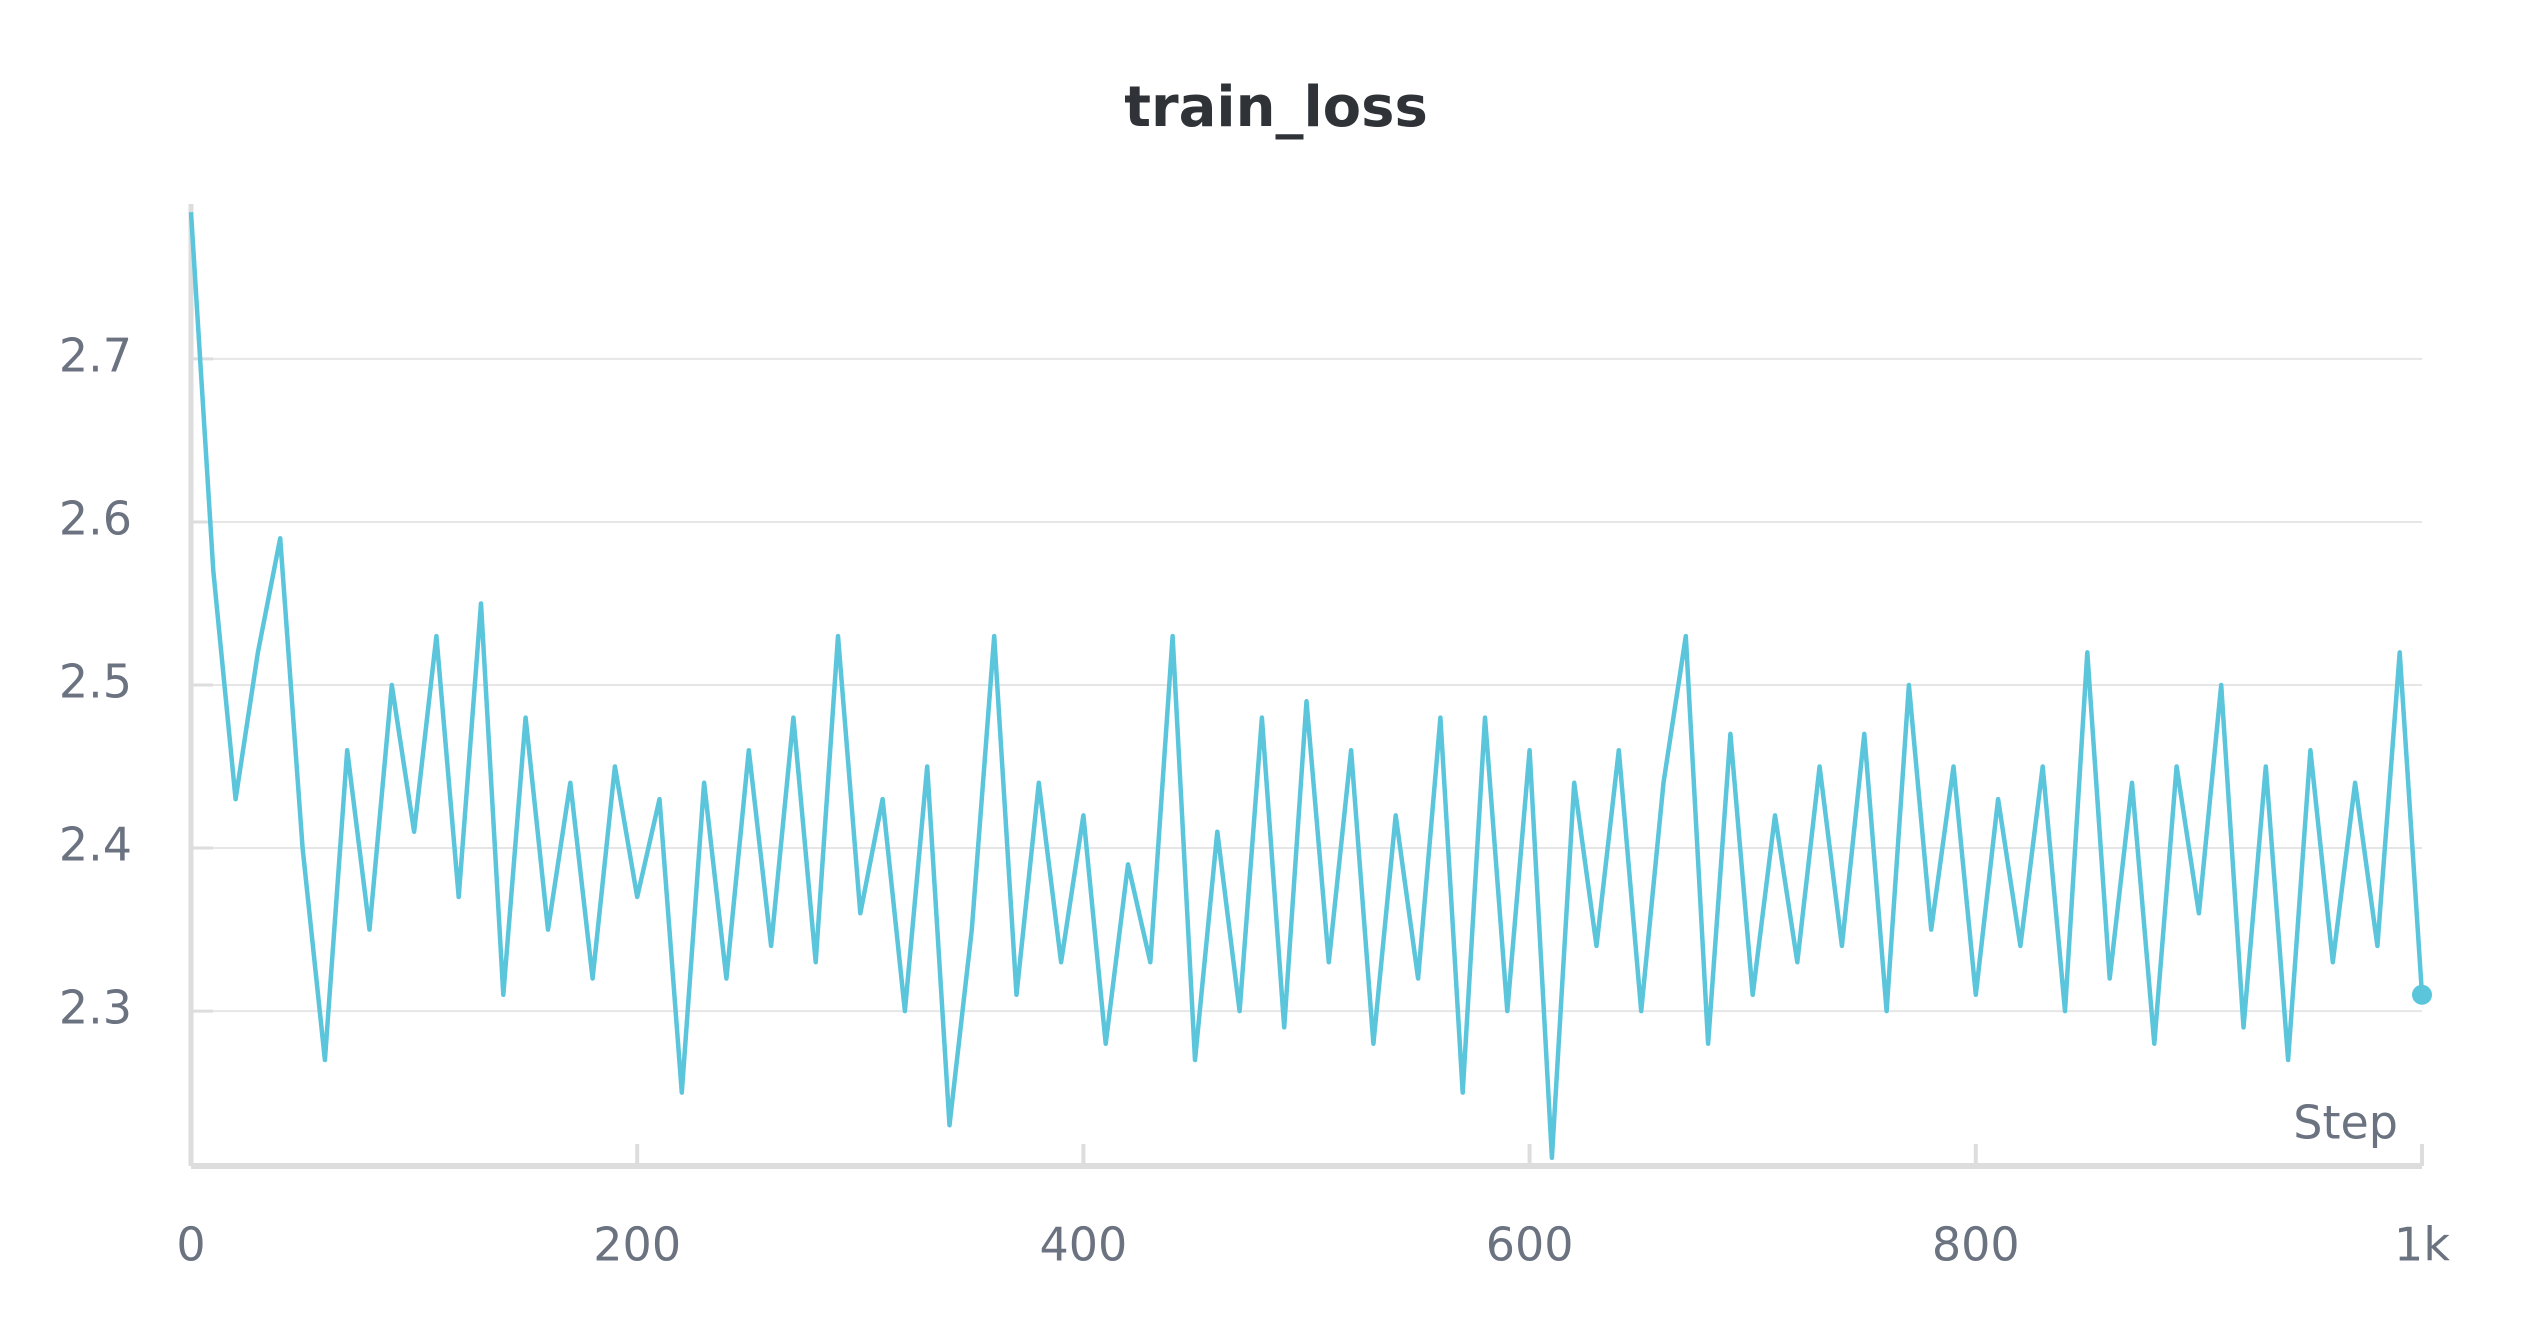 This screenshot has width=2528, height=1328. What do you see at coordinates (1976, 1245) in the screenshot?
I see `x-tick-label: 800` at bounding box center [1976, 1245].